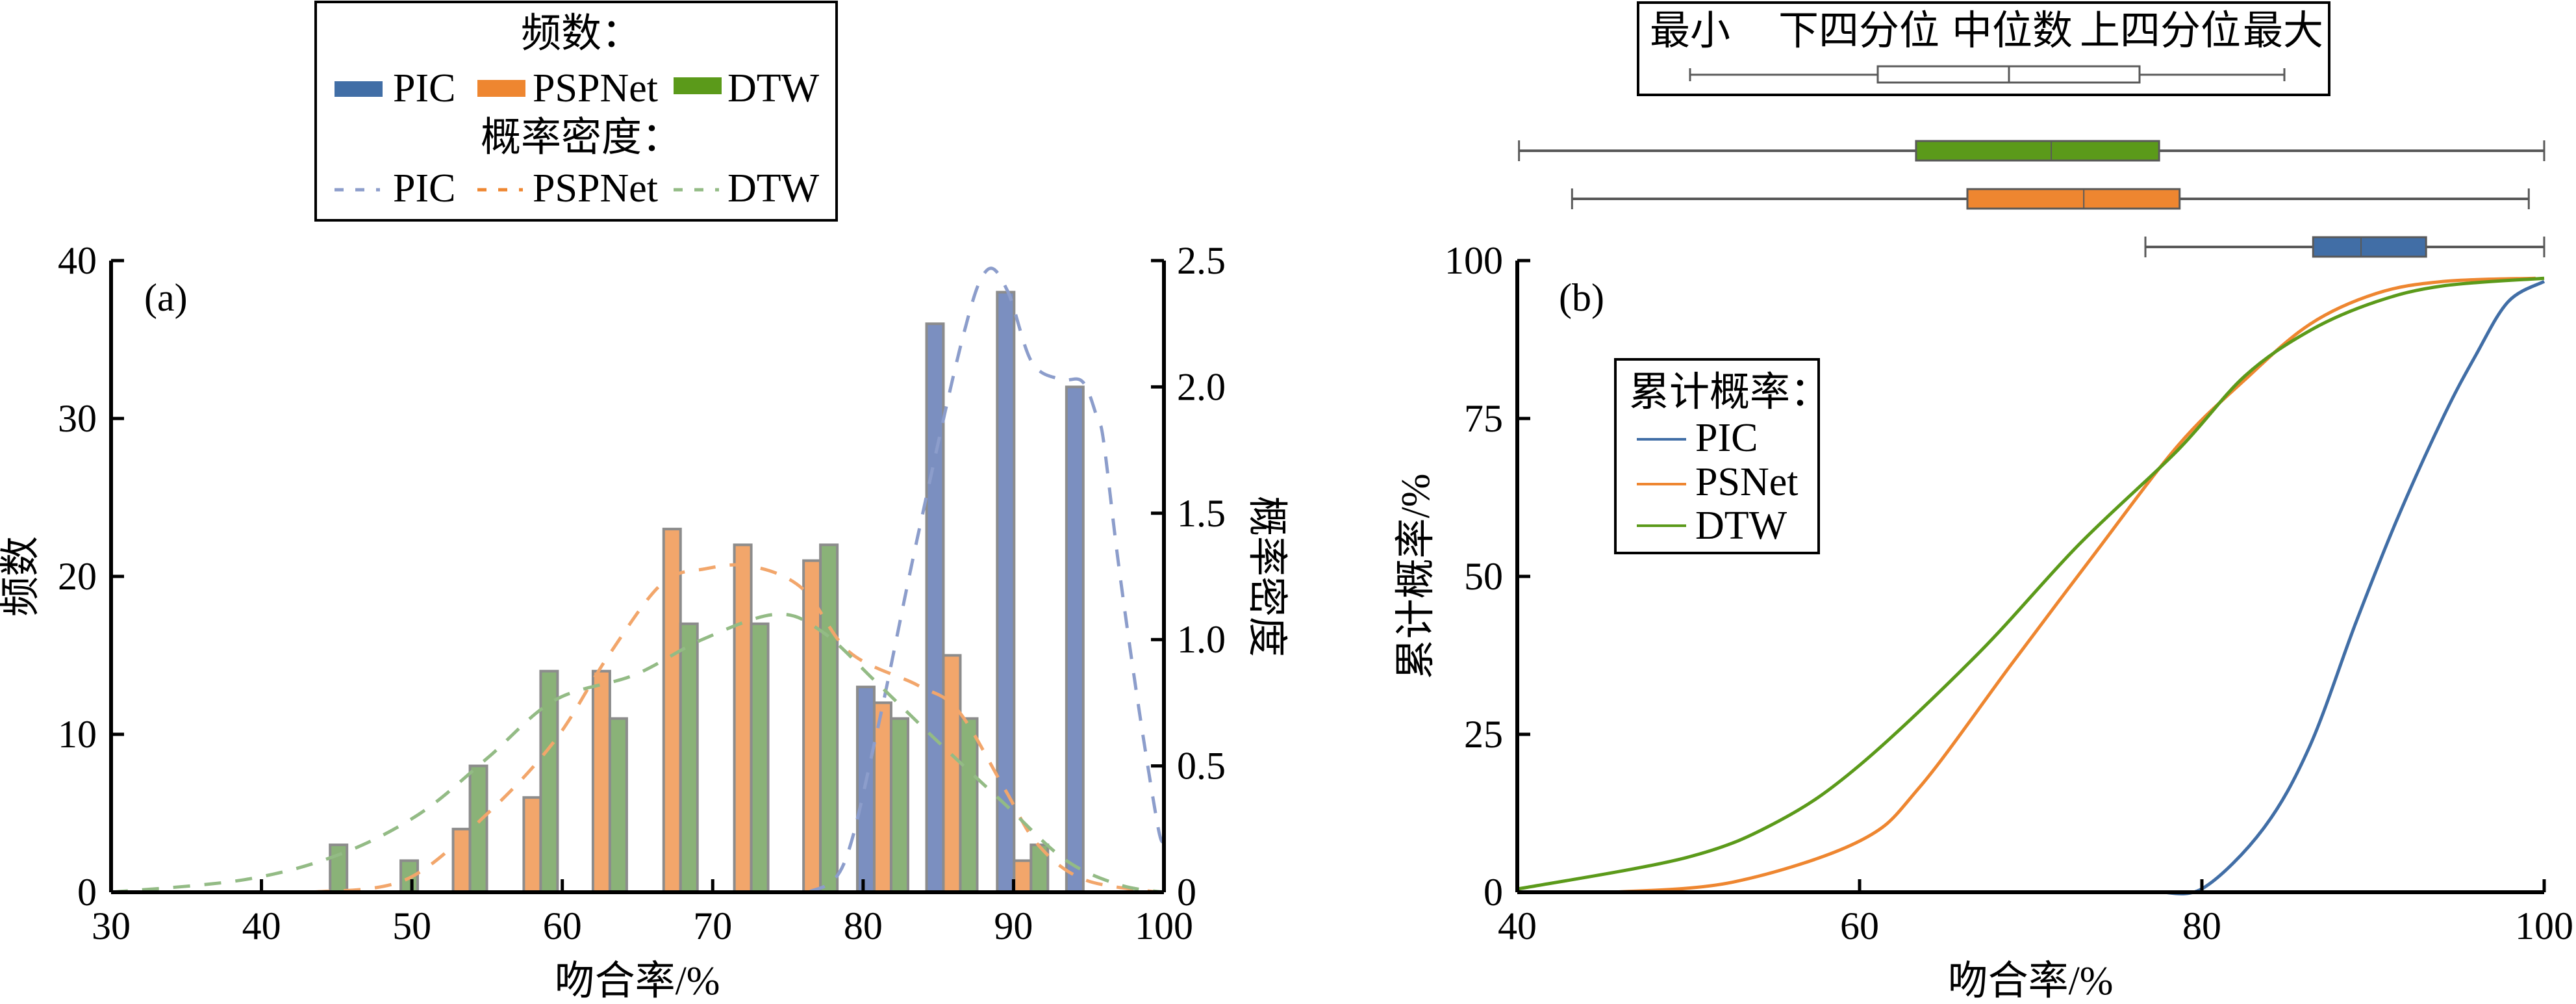 The image size is (2576, 1004). I want to click on a-y2-tick-label: 2.0, so click(1202, 386).